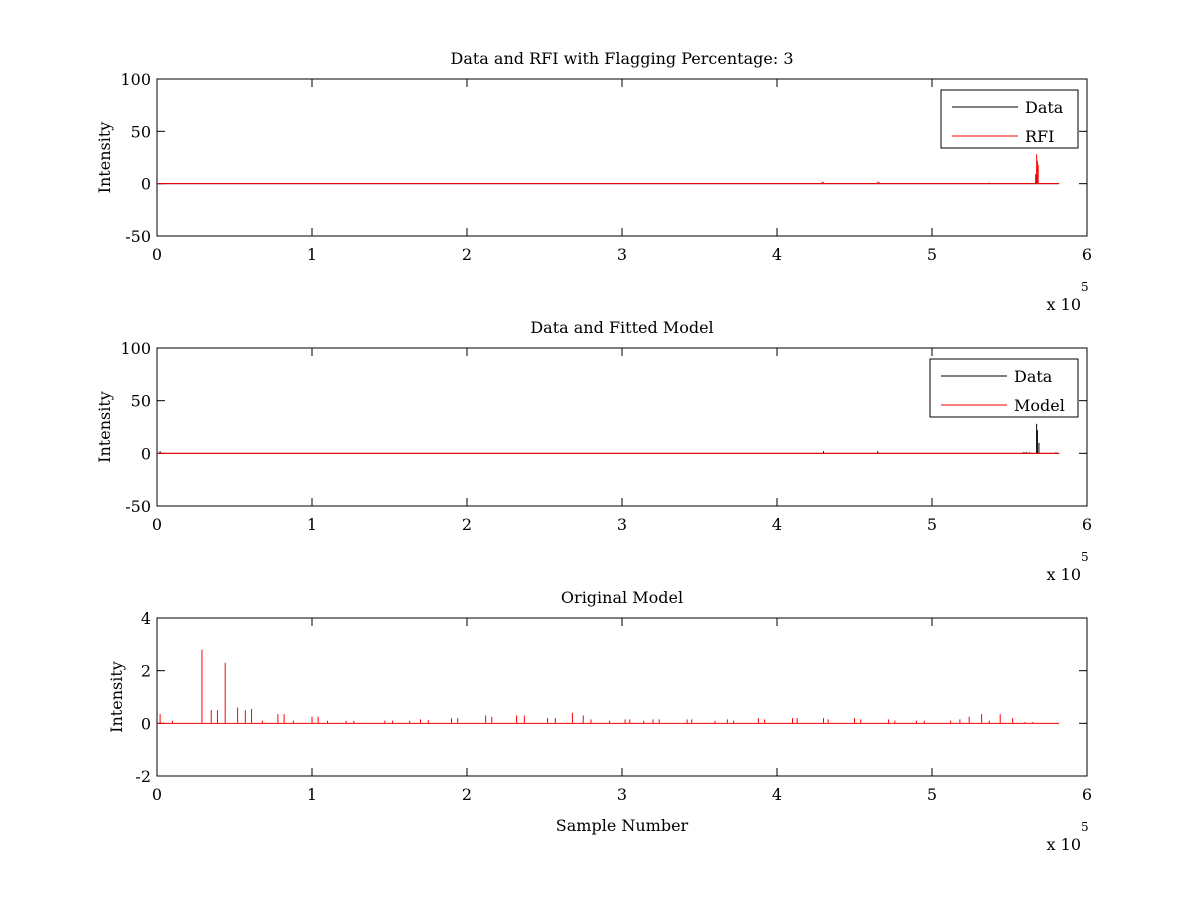  I want to click on panel-title: Data and Fitted Model, so click(621, 327).